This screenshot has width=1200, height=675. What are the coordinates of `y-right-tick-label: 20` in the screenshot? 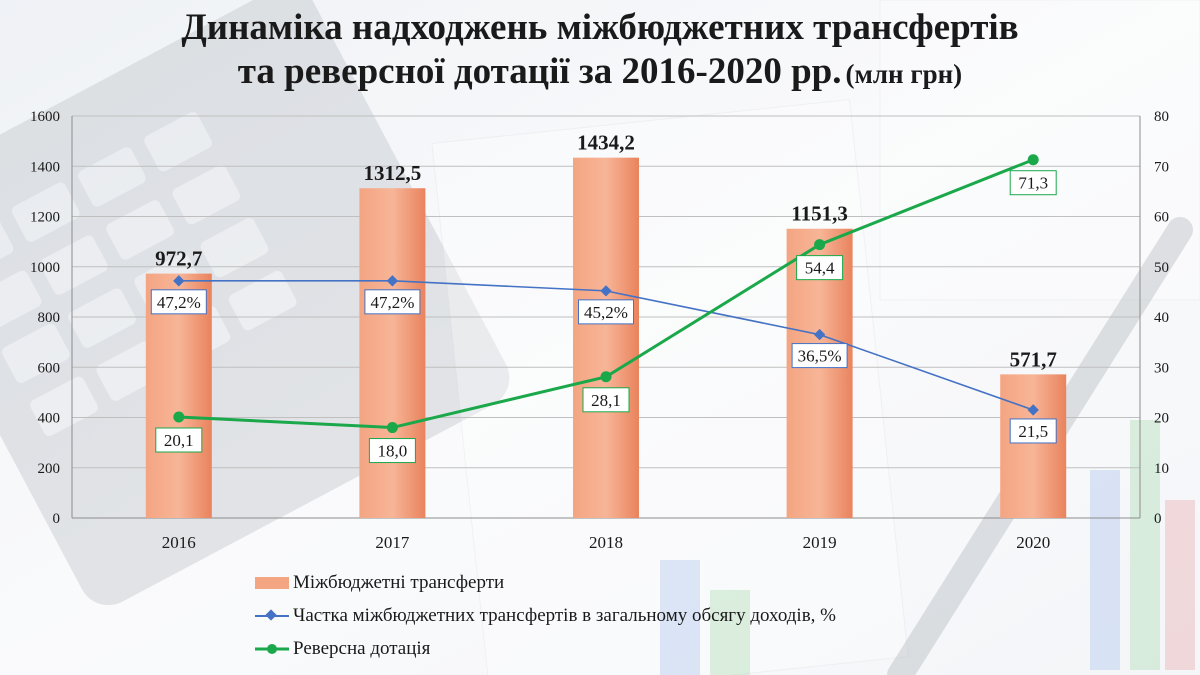 It's located at (1161, 419).